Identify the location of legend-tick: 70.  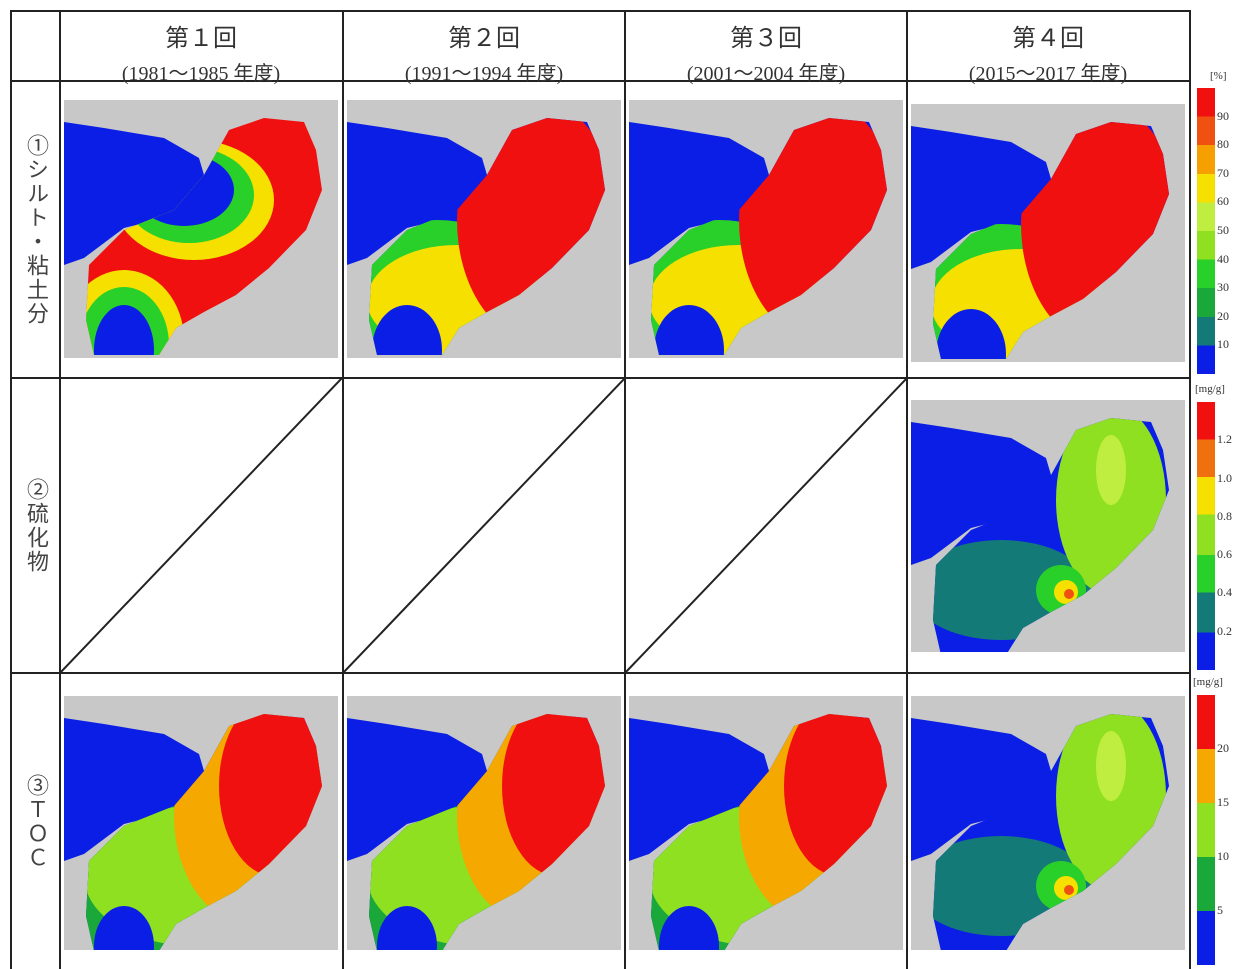
(1223, 172).